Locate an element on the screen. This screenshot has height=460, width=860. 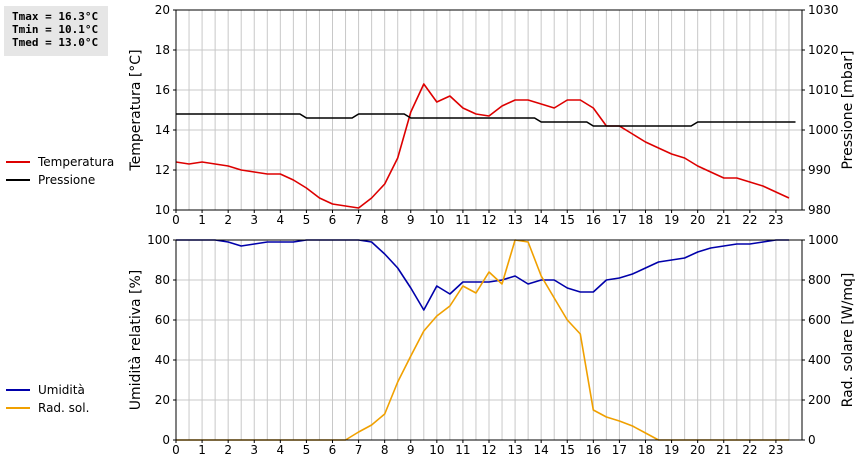
panel1-xtick-label: 19 is located at coordinates (671, 220).